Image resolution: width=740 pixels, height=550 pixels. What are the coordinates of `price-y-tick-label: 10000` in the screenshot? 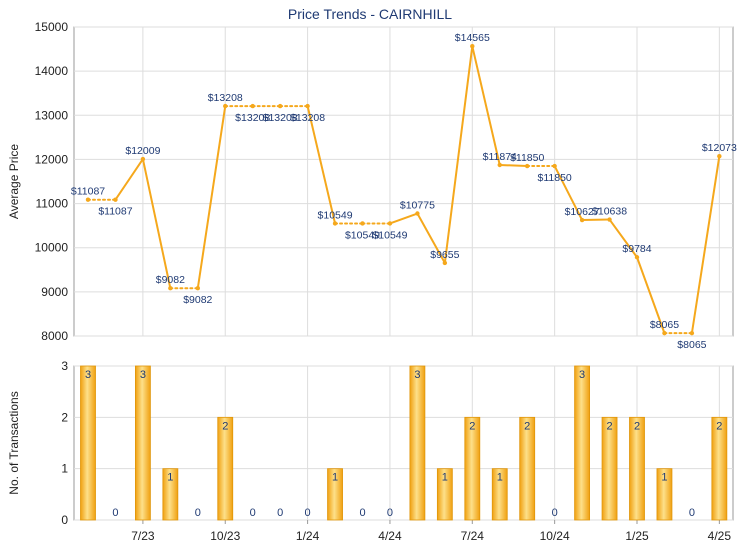 It's located at (52, 248).